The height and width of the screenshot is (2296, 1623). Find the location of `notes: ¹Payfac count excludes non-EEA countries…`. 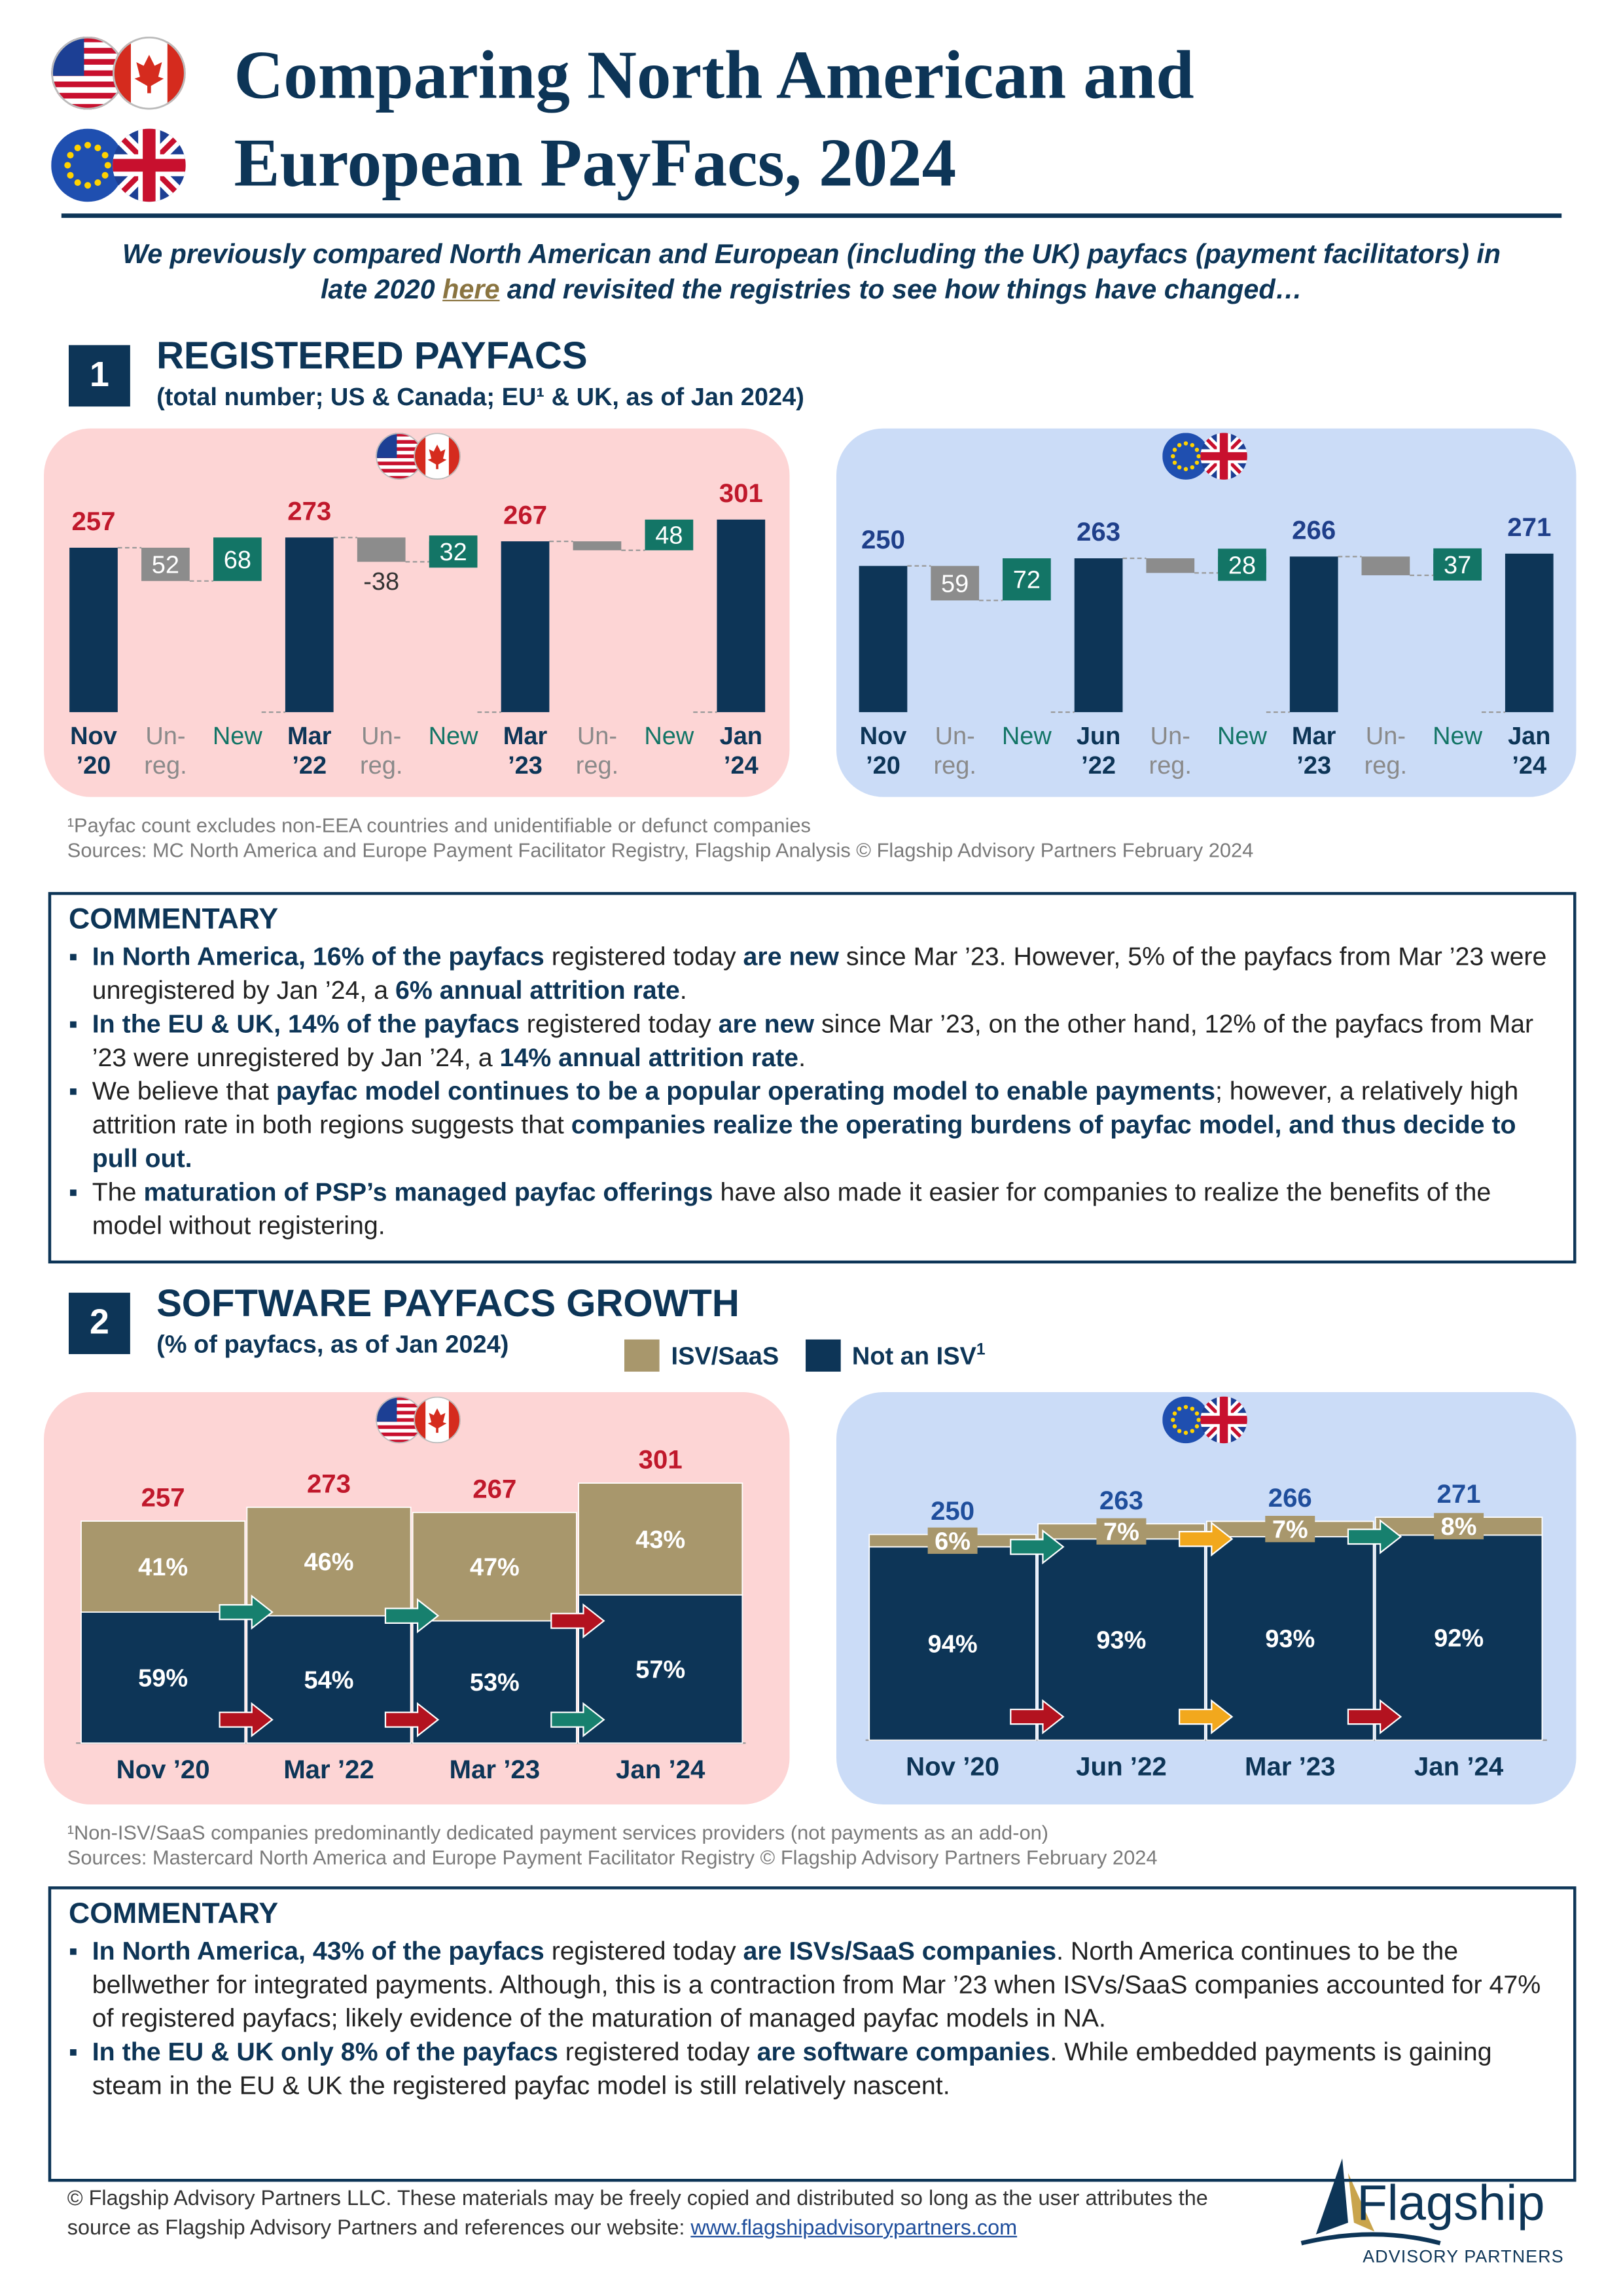

notes: ¹Payfac count excludes non-EEA countries… is located at coordinates (660, 838).